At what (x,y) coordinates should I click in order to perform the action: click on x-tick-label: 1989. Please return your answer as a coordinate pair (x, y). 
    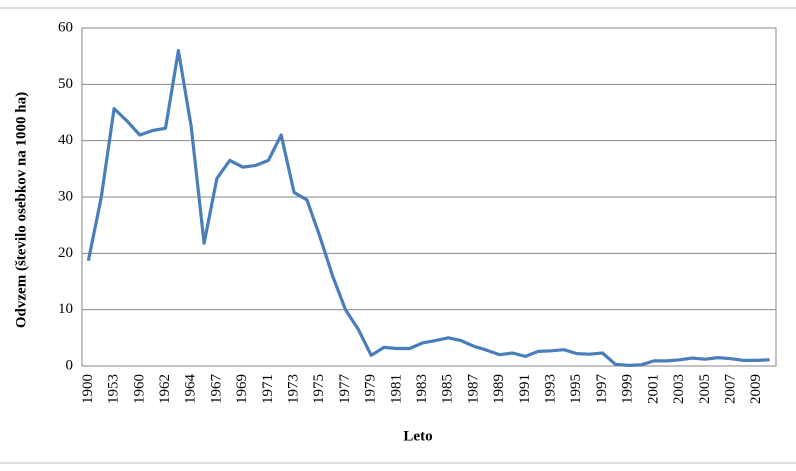
    Looking at the image, I should click on (499, 389).